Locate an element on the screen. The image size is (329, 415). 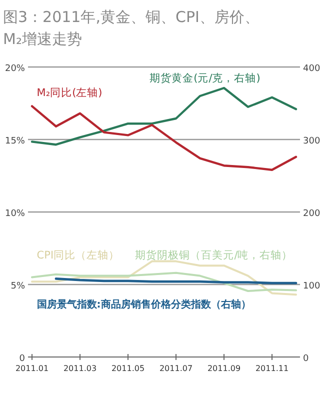
x-tick-label: 2011.05 is located at coordinates (128, 368).